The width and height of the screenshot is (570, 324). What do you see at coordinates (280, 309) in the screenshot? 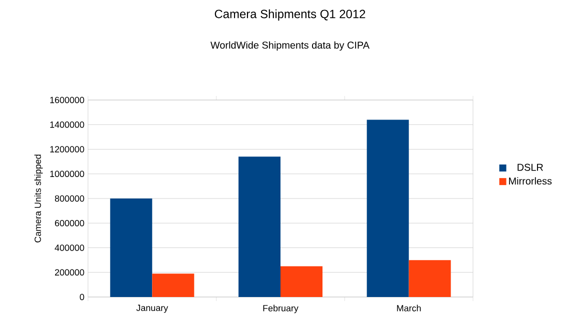
I see `x-tick-label: February` at bounding box center [280, 309].